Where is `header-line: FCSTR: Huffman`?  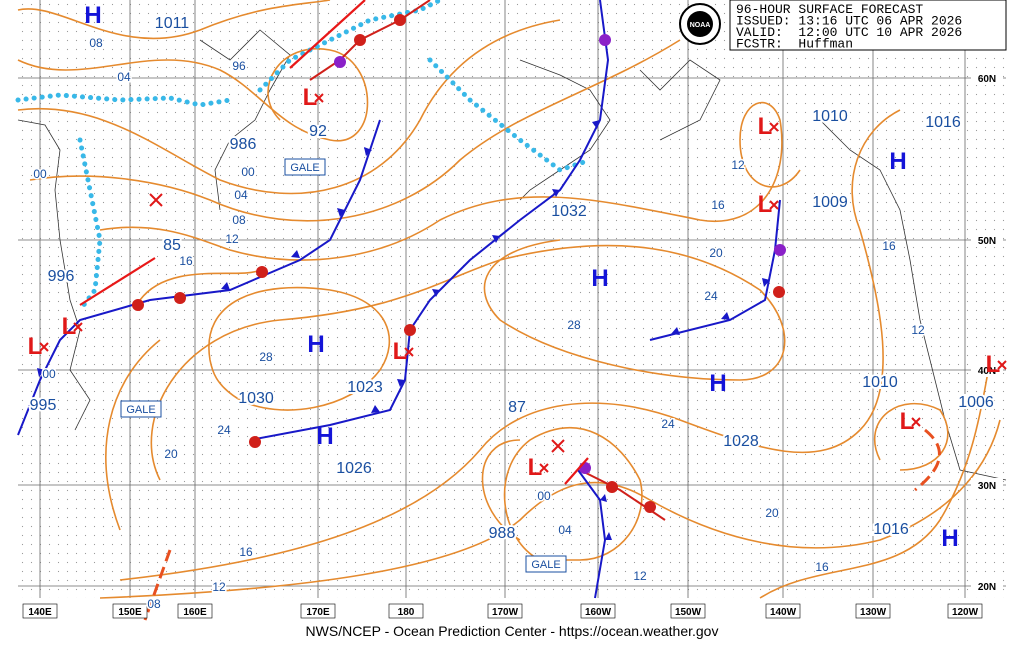
header-line: FCSTR: Huffman is located at coordinates (794, 44).